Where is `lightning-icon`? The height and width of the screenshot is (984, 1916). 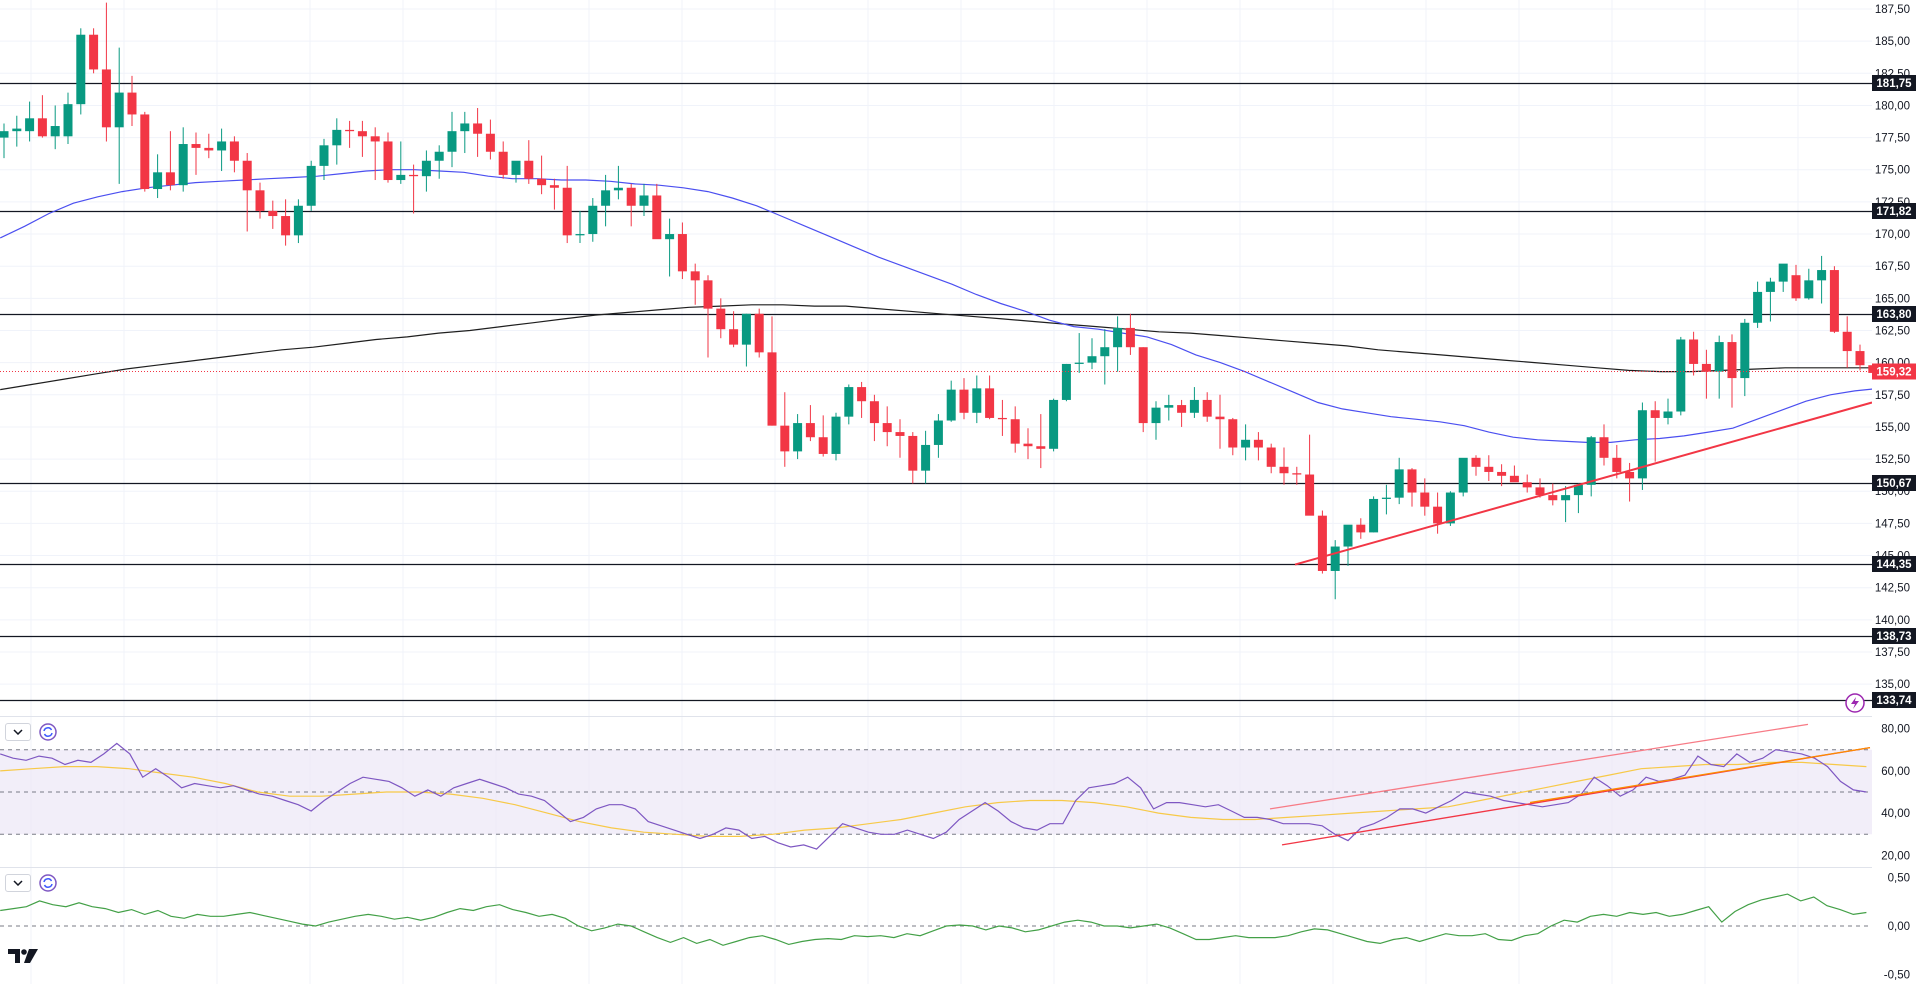 lightning-icon is located at coordinates (1855, 703).